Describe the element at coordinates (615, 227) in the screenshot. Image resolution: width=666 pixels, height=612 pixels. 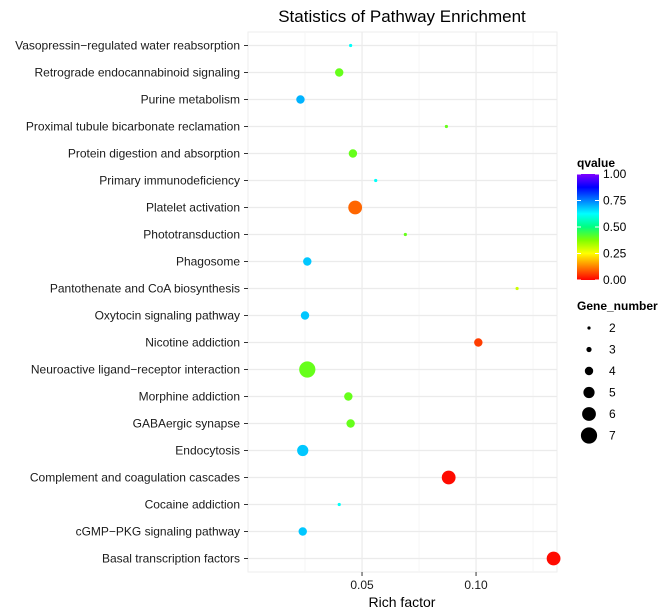
I see `colorbar-tick-label: 0.50` at that location.